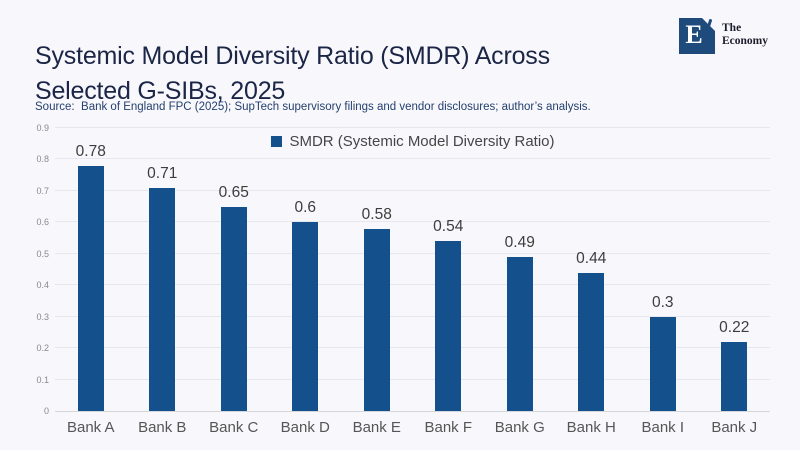 Image resolution: width=800 pixels, height=450 pixels. What do you see at coordinates (24, 269) in the screenshot?
I see `y-axis: 0 0.1 0.2 0.3 0.4 0.5 0.6 0.7 0.8 0.9` at bounding box center [24, 269].